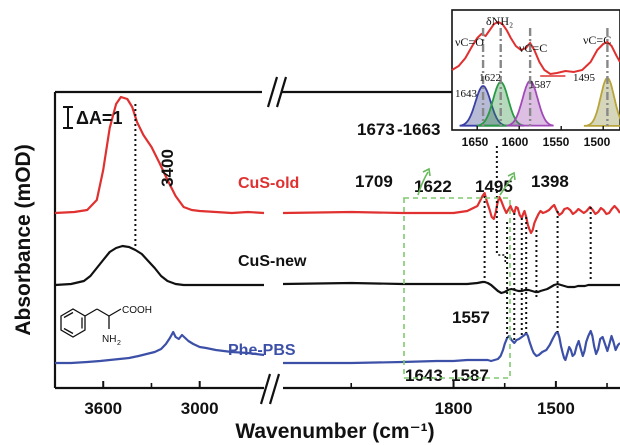 The height and width of the screenshot is (445, 620). What do you see at coordinates (499, 21) in the screenshot?
I see `inset-band-label: δNH₂` at bounding box center [499, 21].